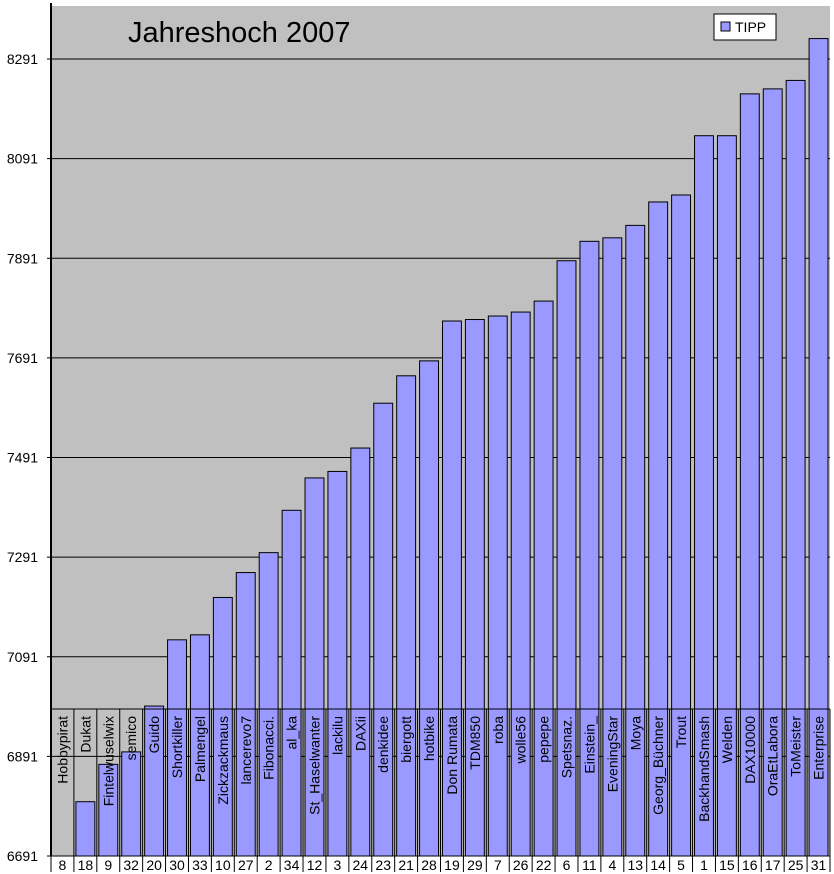 This screenshot has width=834, height=874. I want to click on category-label: Don Rumata, so click(452, 755).